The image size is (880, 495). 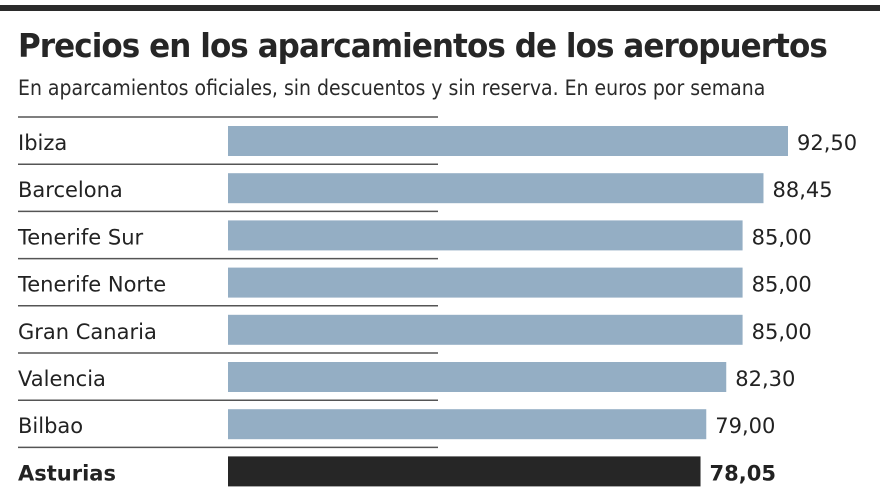 What do you see at coordinates (70, 190) in the screenshot?
I see `category-label: Barcelona` at bounding box center [70, 190].